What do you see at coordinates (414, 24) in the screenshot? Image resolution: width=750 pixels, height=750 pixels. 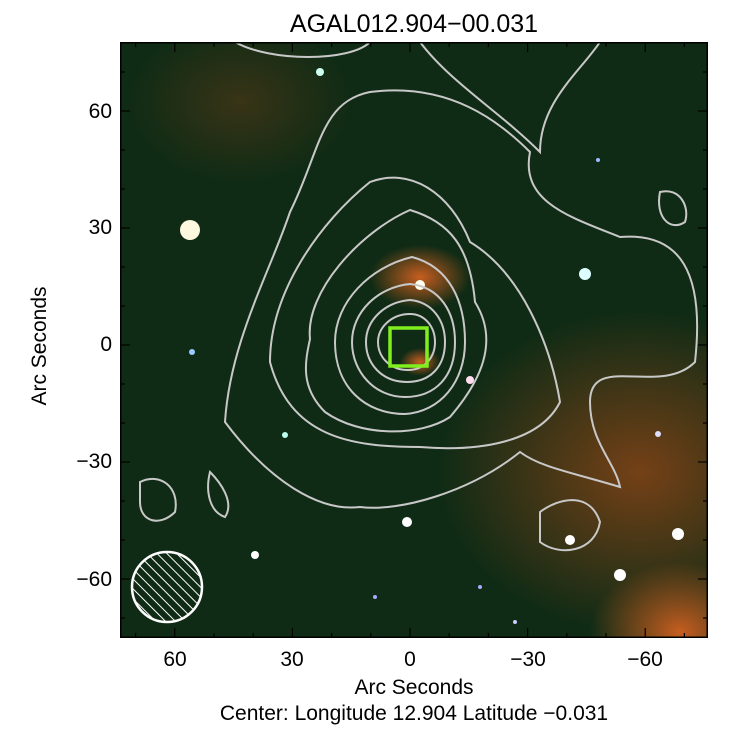 I see `plot-title: AGAL012.904−00.031` at bounding box center [414, 24].